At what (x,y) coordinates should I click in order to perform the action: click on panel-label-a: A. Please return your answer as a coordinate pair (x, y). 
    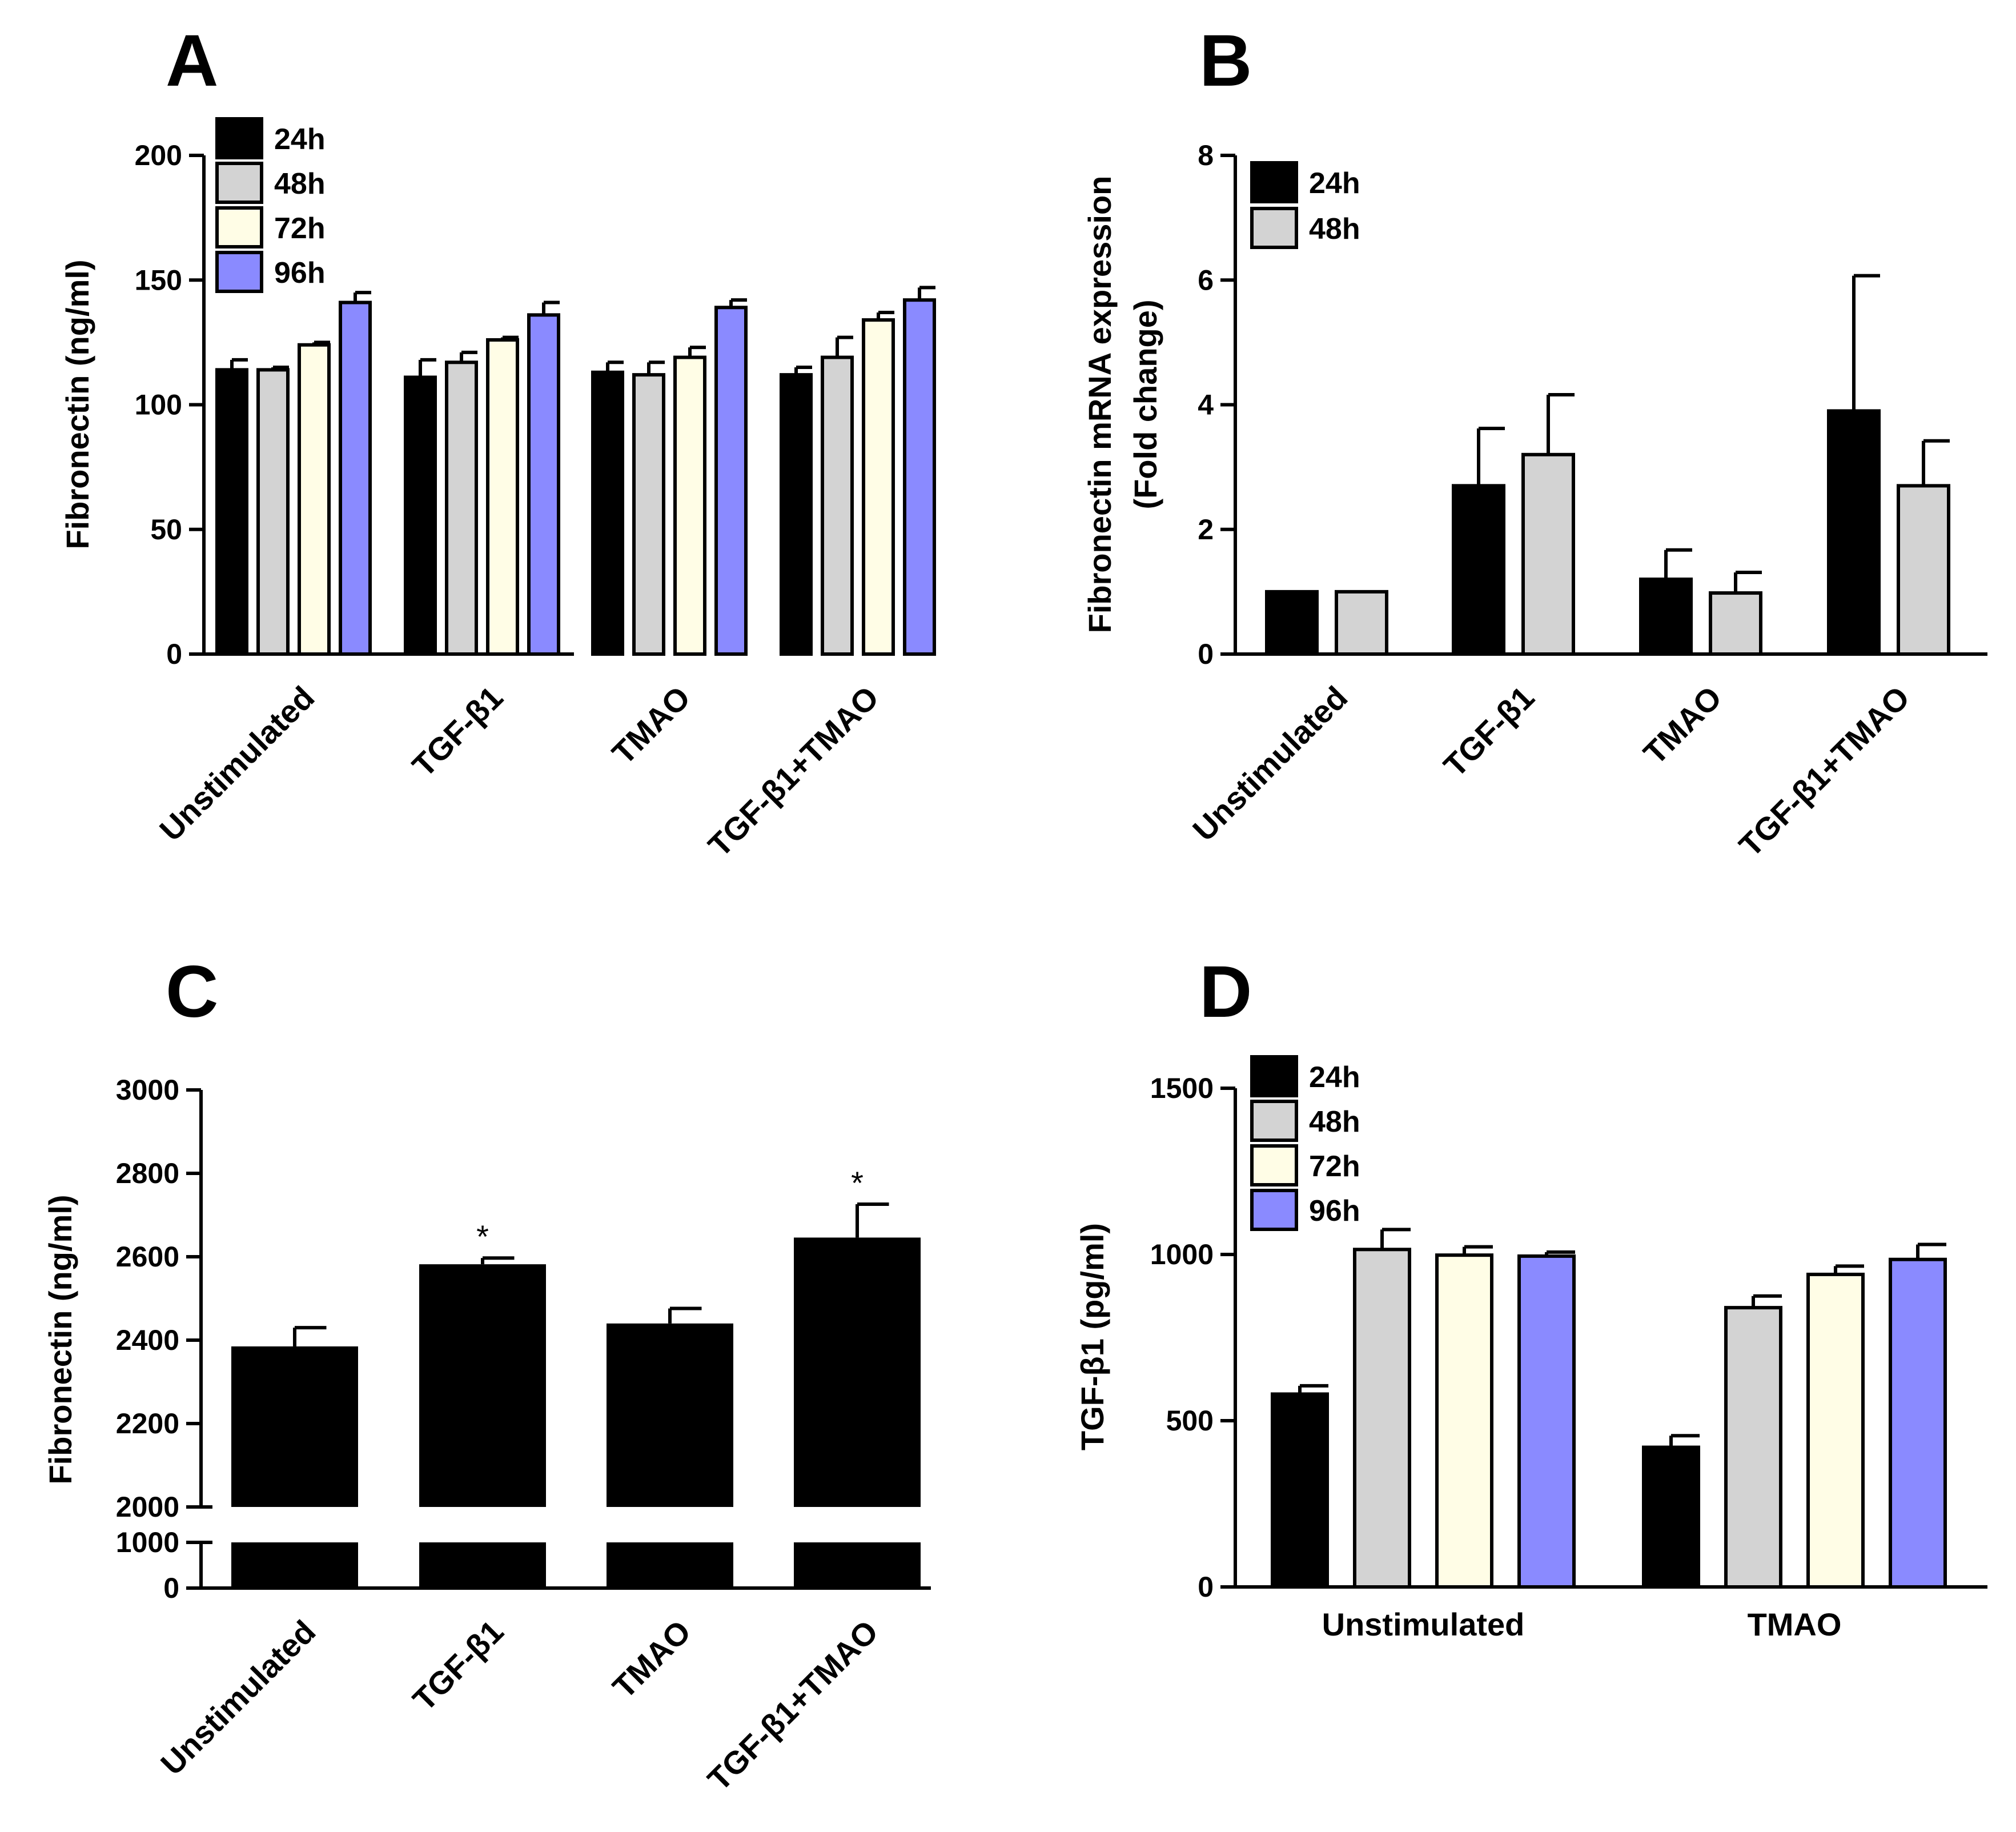
    Looking at the image, I should click on (192, 61).